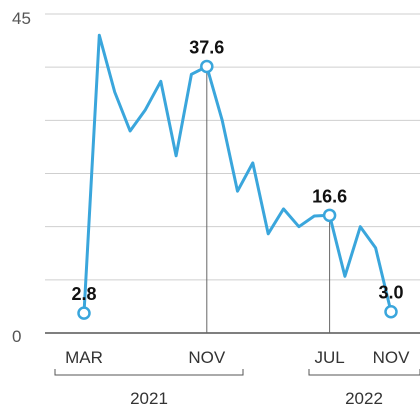 The image size is (420, 412). Describe the element at coordinates (390, 293) in the screenshot. I see `data-label: 3.0` at that location.